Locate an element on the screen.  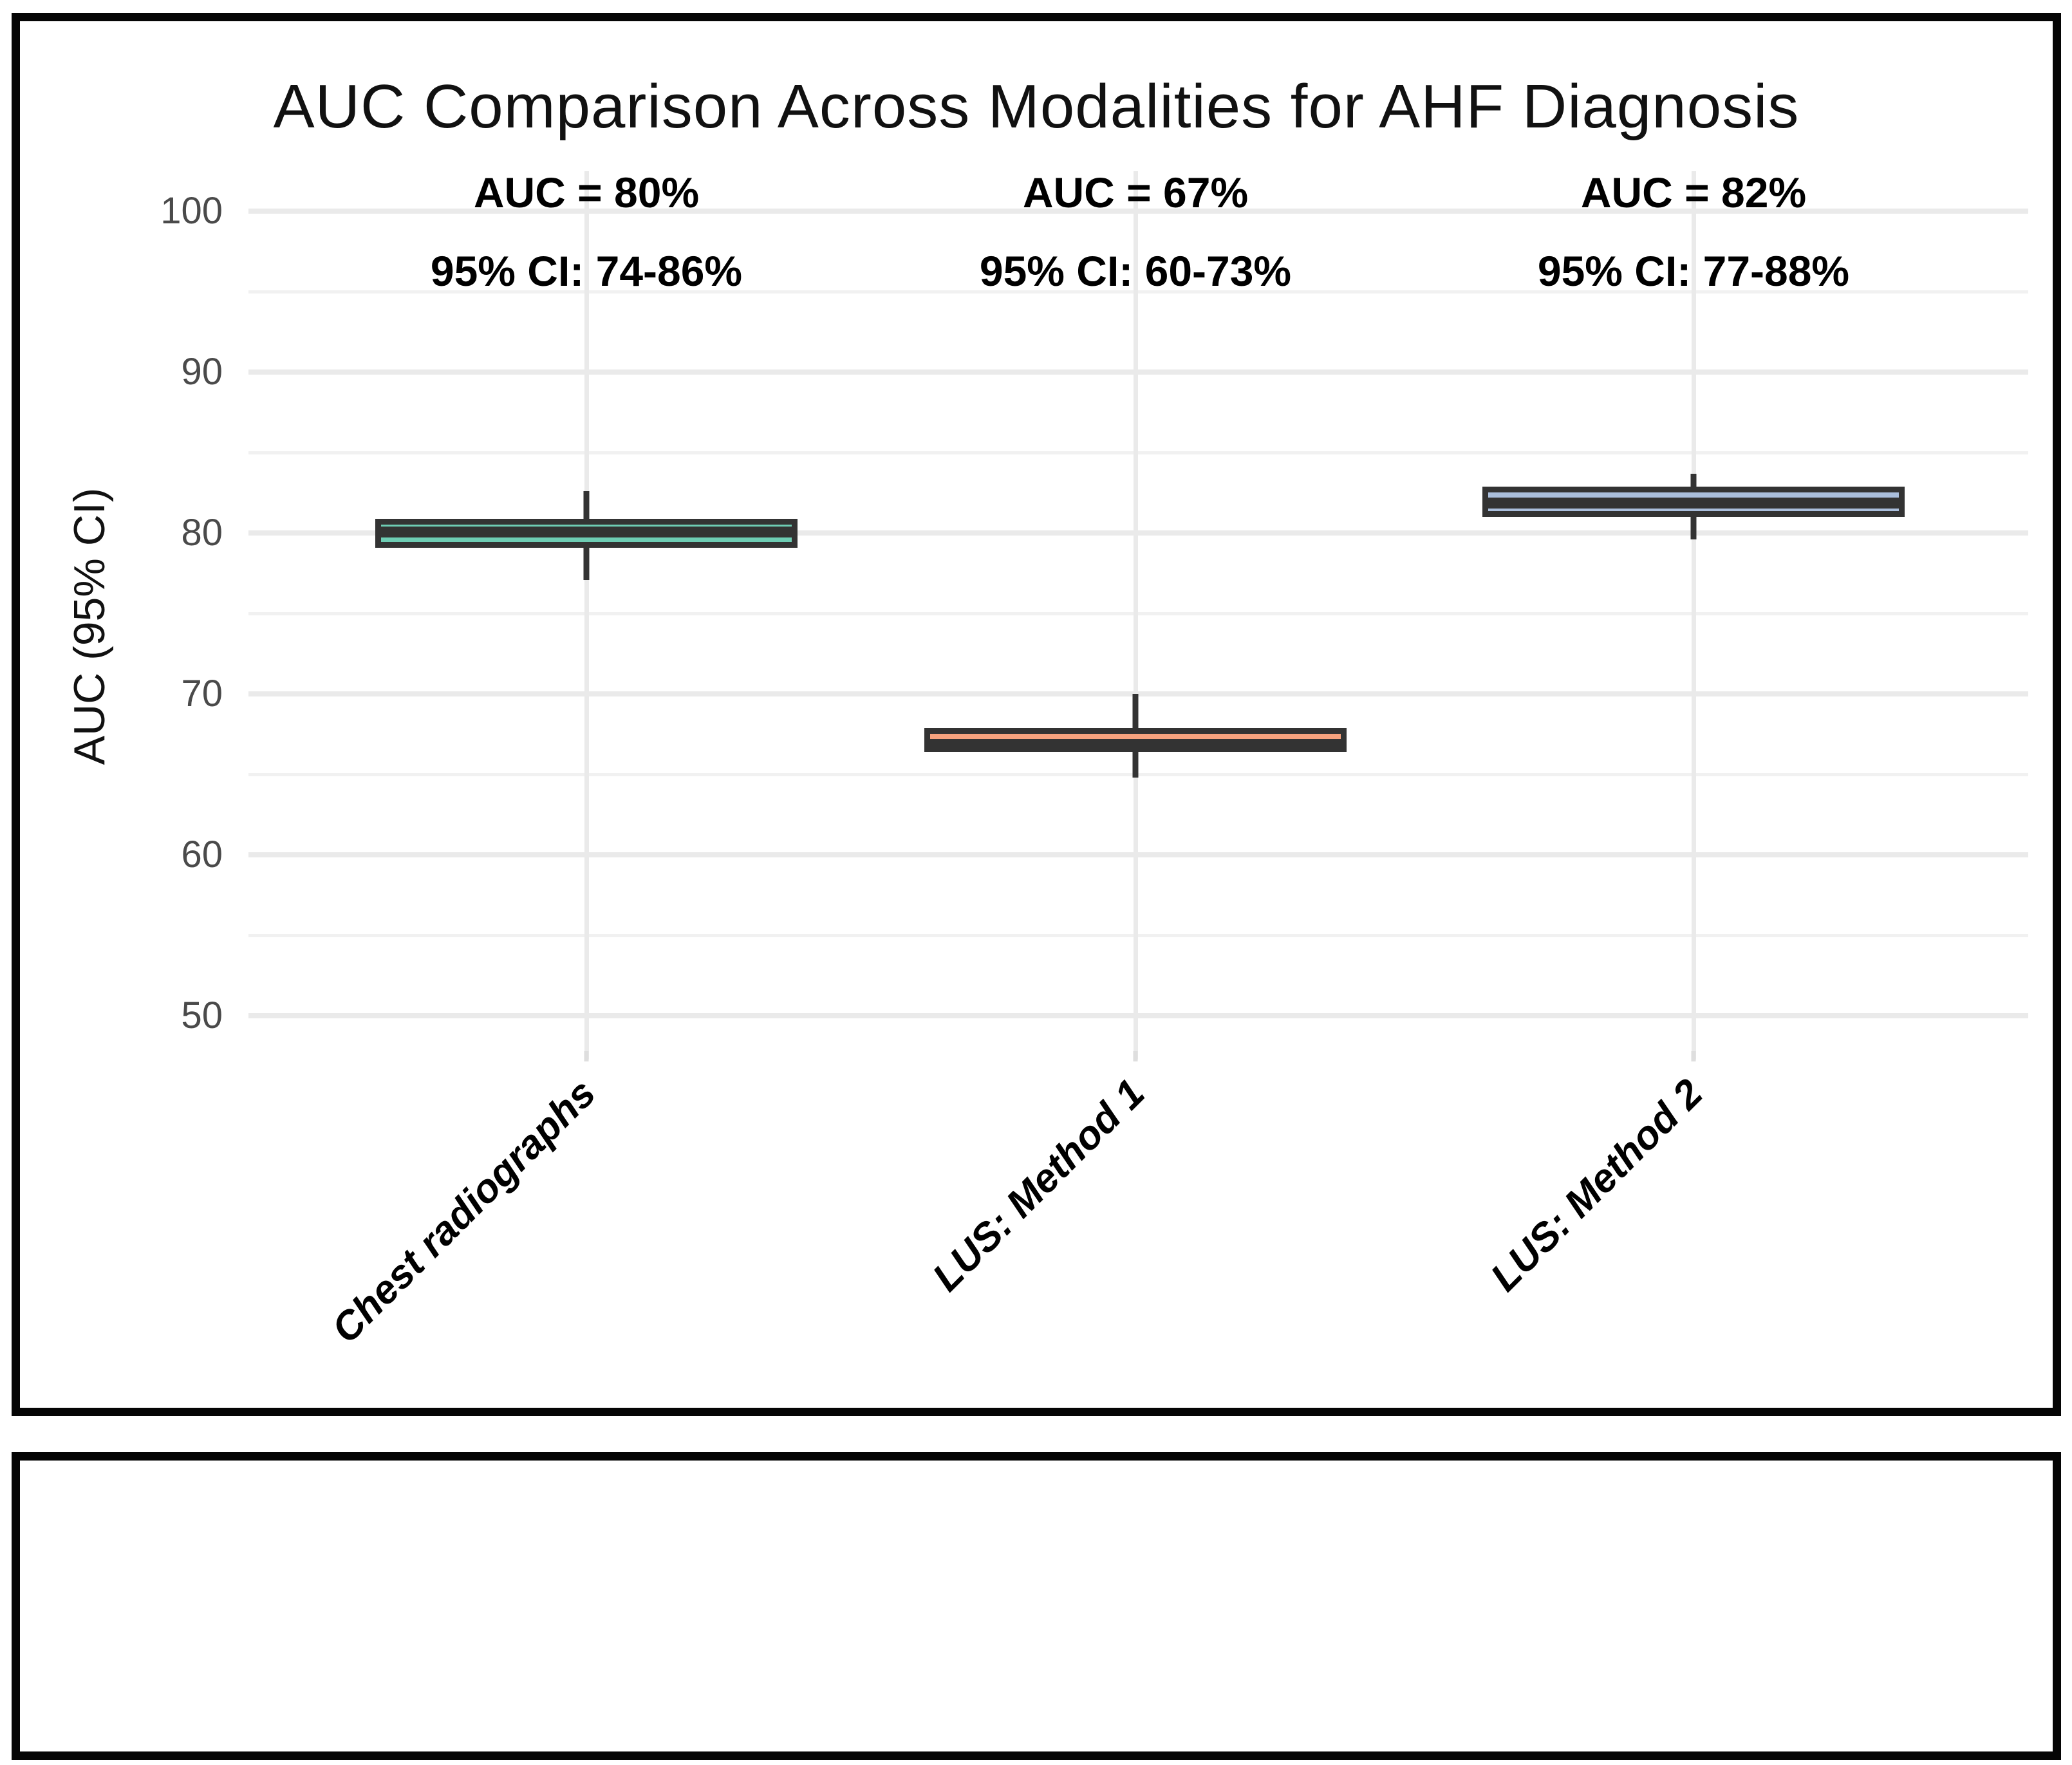
annotation-auc: AUC = 67% is located at coordinates (1135, 192).